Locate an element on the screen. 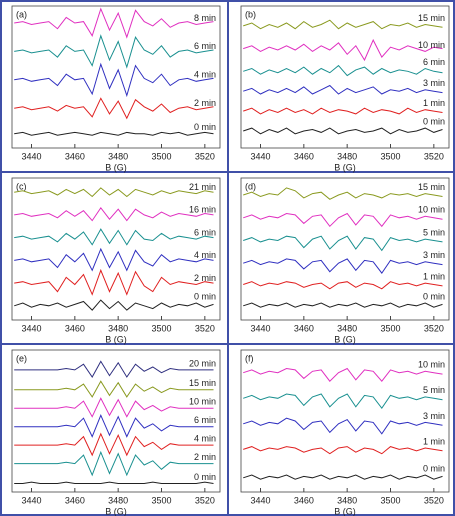  panel-label: (e) is located at coordinates (21, 358).